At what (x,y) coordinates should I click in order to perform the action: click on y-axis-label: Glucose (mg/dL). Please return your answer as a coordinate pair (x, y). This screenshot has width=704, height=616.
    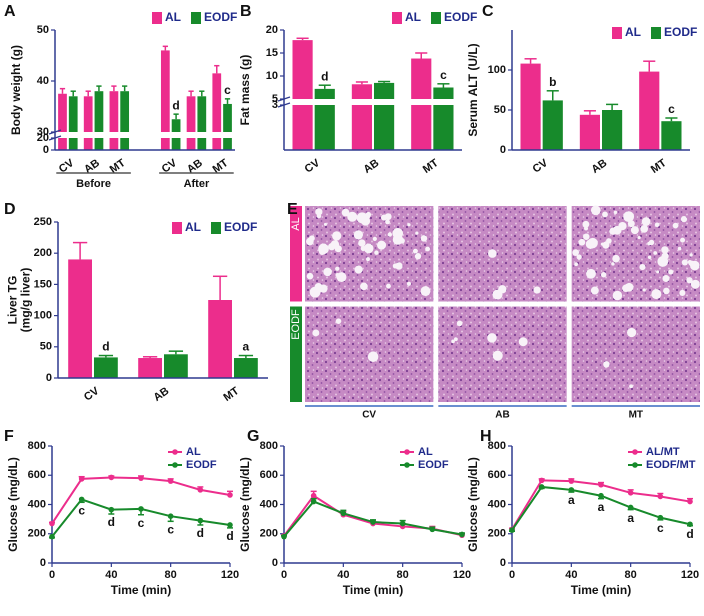
    Looking at the image, I should click on (245, 504).